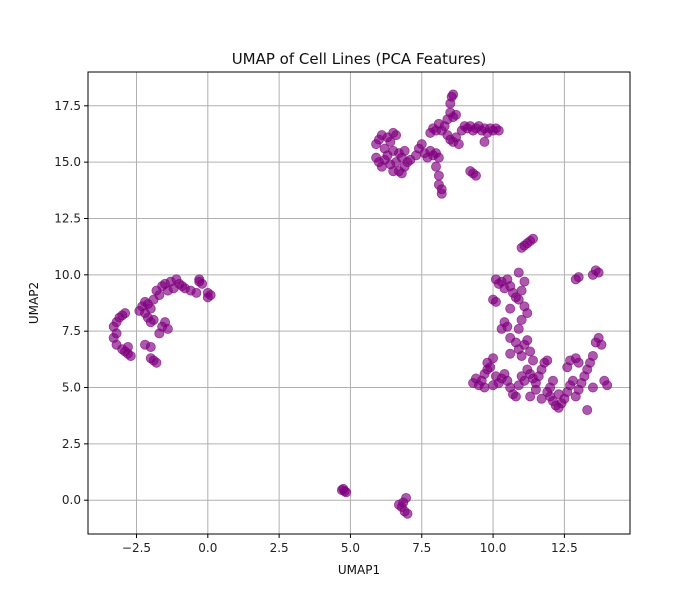  I want to click on x-tick-label: 12.5, so click(564, 548).